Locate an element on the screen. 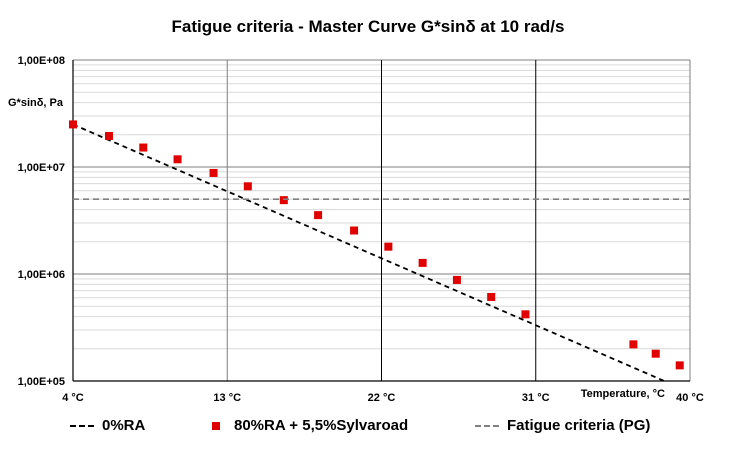 The image size is (736, 456). legend-label-0-ra: 0%RA is located at coordinates (124, 425).